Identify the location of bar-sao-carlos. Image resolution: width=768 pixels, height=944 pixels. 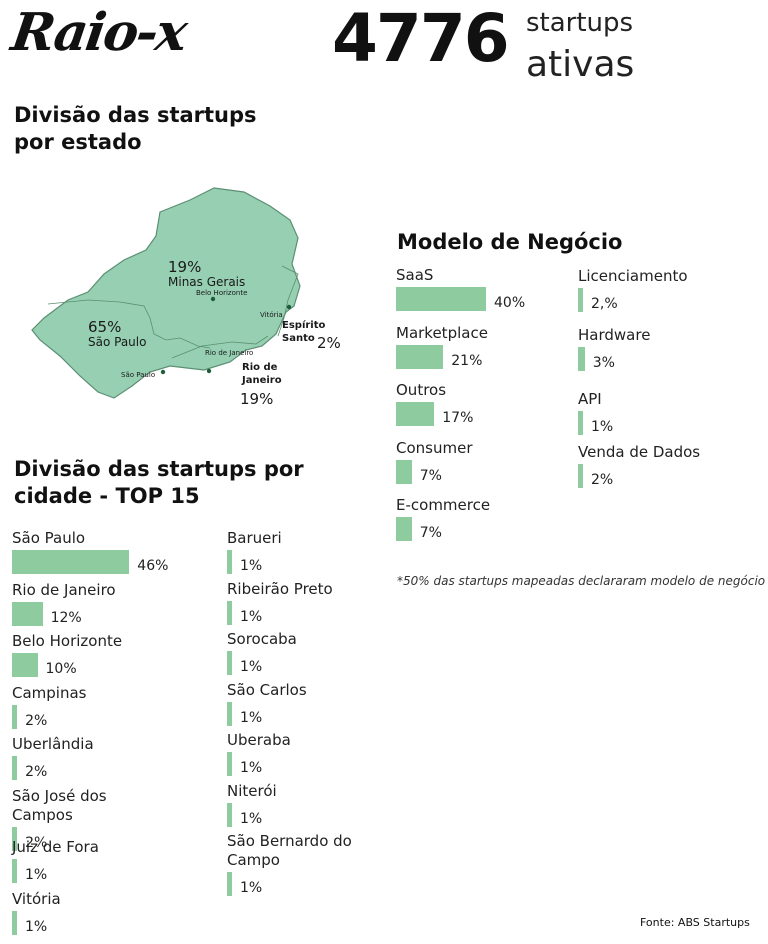
(229, 713).